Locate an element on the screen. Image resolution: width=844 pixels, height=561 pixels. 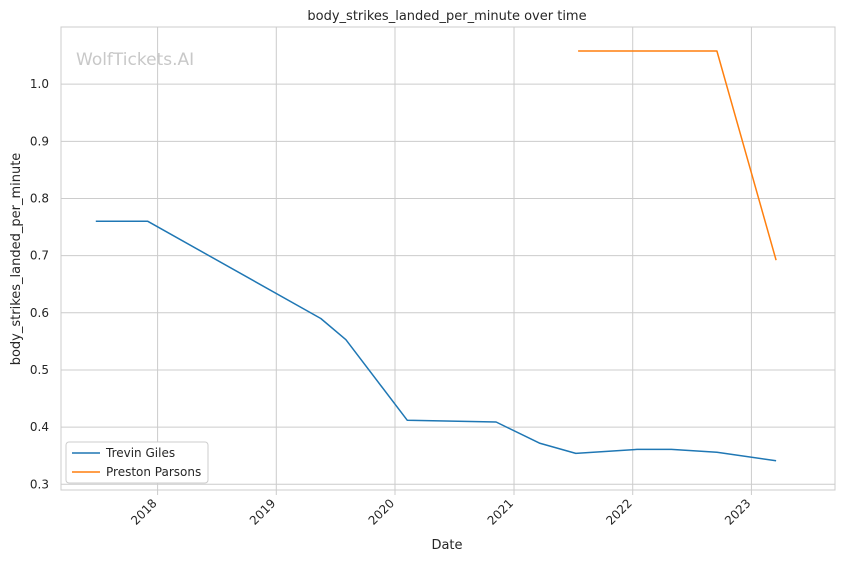
y-axis-title: body_strikes_landed_per_minute is located at coordinates (16, 259).